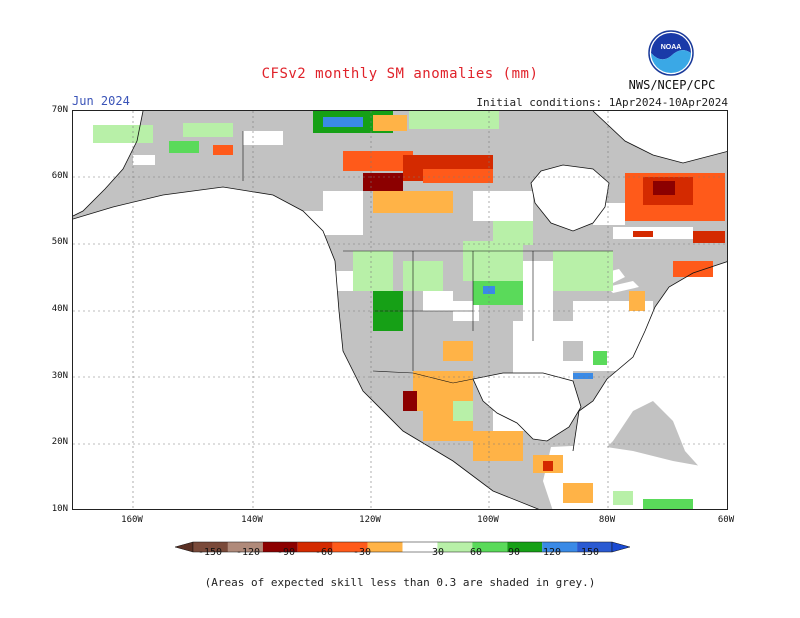 Image resolution: width=800 pixels, height=618 pixels. I want to click on gulf-of-mexico, so click(527, 407).